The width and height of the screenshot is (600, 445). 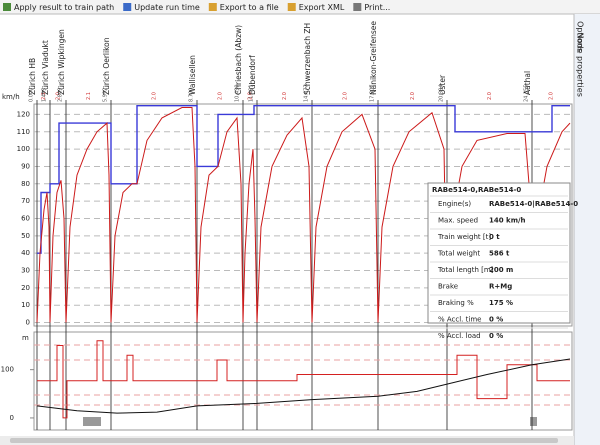 What do you see at coordinates (32, 95) in the screenshot?
I see `station-km: 0.000` at bounding box center [32, 95].